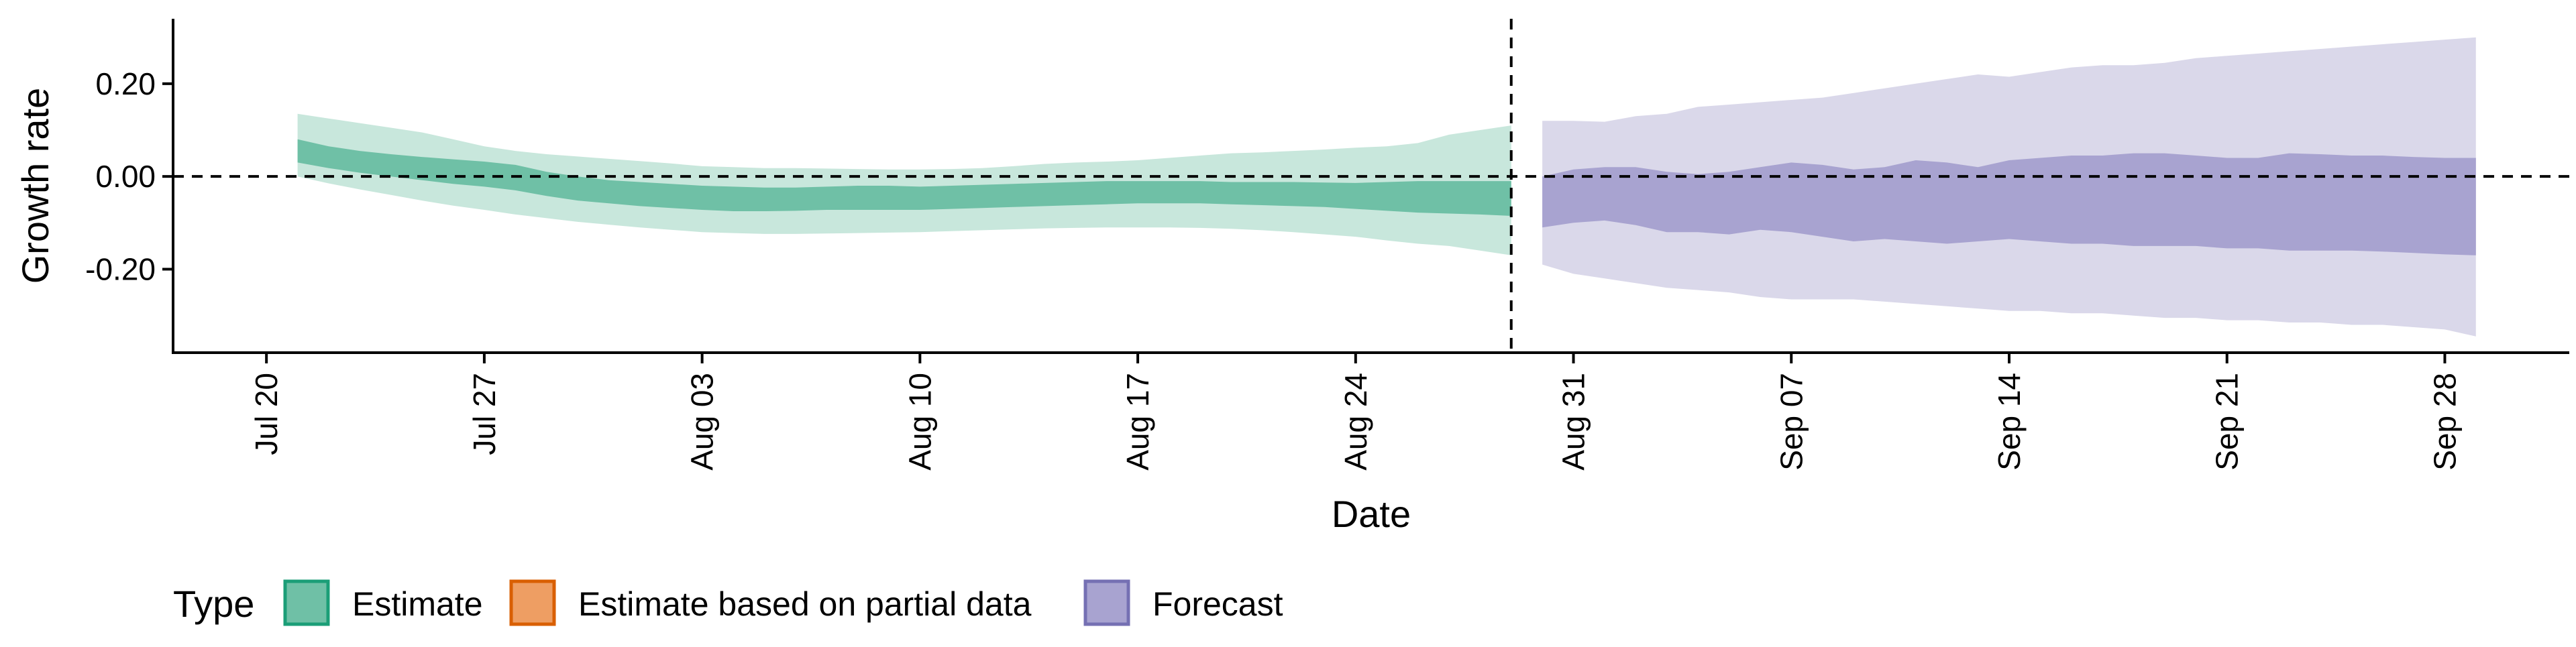 This screenshot has width=2576, height=647. What do you see at coordinates (2009, 422) in the screenshot?
I see `x-tick-label: Sep 14` at bounding box center [2009, 422].